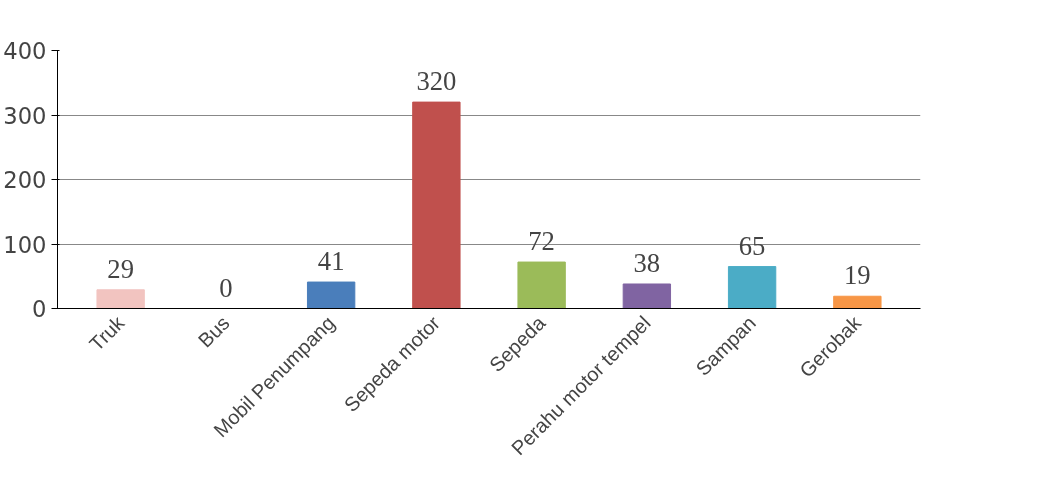 The image size is (1050, 479). What do you see at coordinates (213, 331) in the screenshot?
I see `x-tick-label: Bus` at bounding box center [213, 331].